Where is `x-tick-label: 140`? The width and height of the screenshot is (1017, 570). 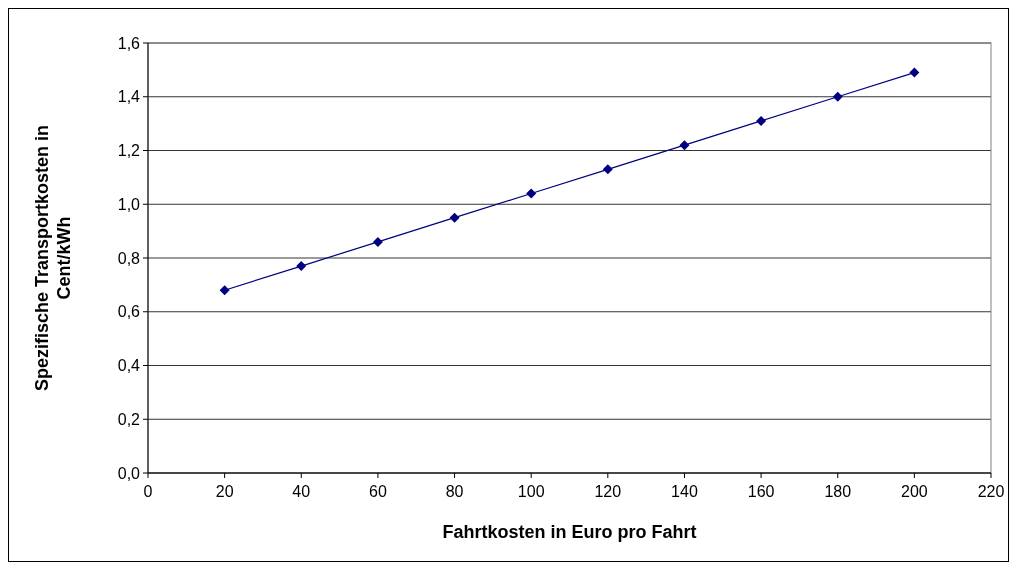 x-tick-label: 140 is located at coordinates (684, 491).